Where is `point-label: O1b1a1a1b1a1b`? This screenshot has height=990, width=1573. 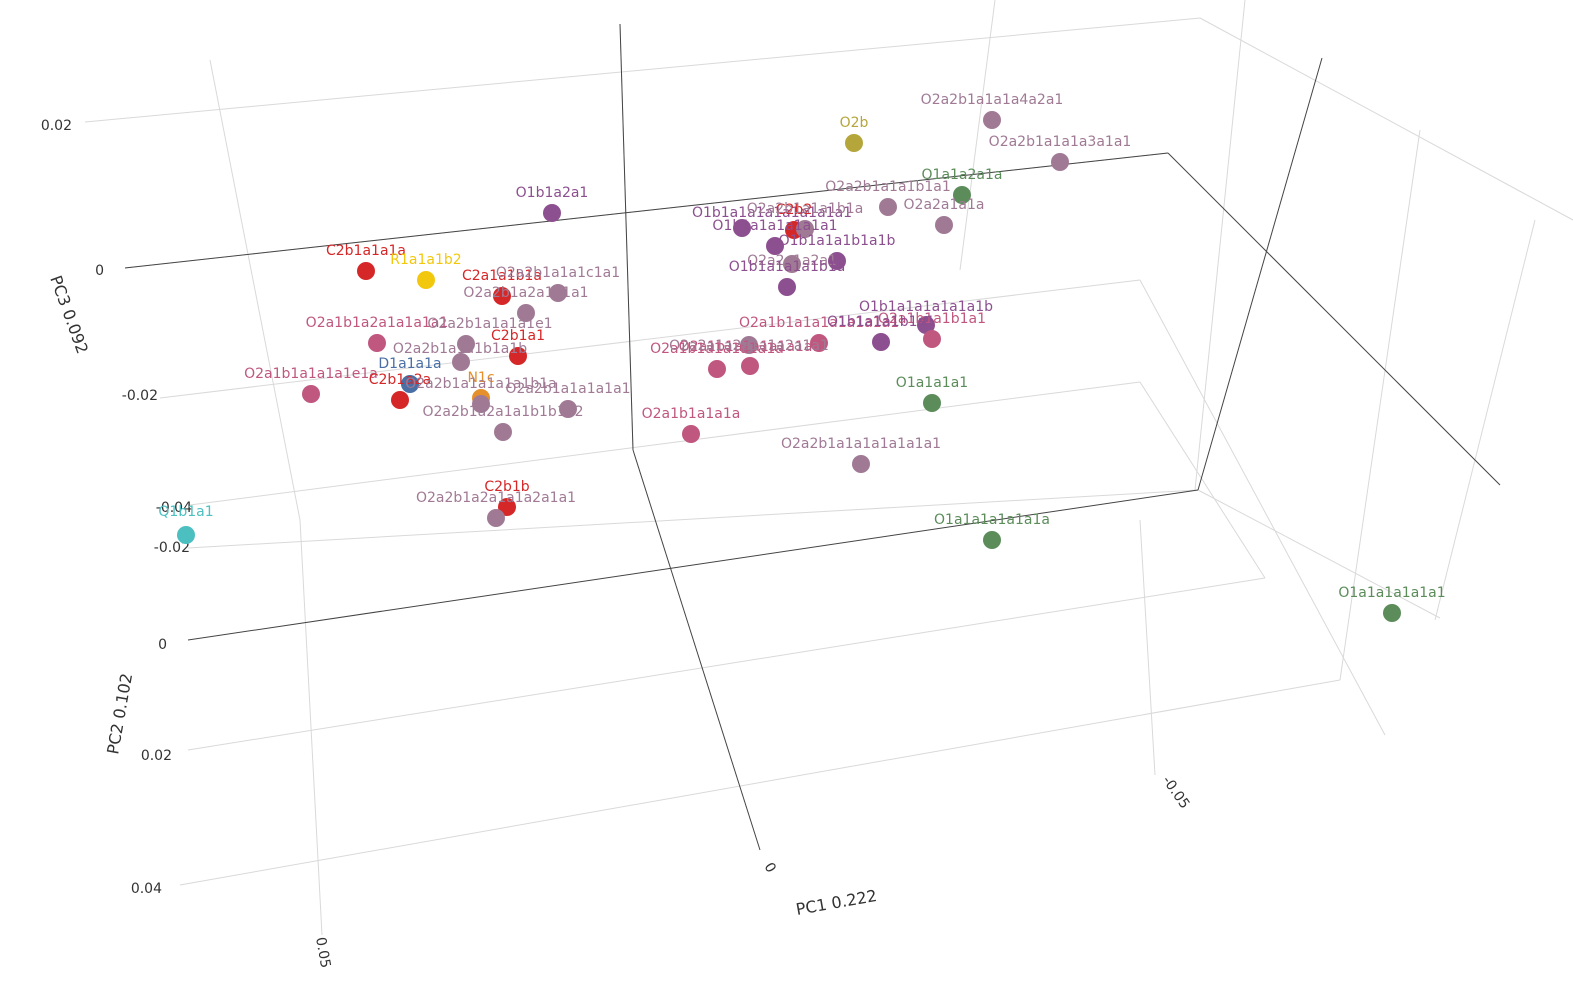 point-label: O1b1a1a1b1a1b is located at coordinates (837, 241).